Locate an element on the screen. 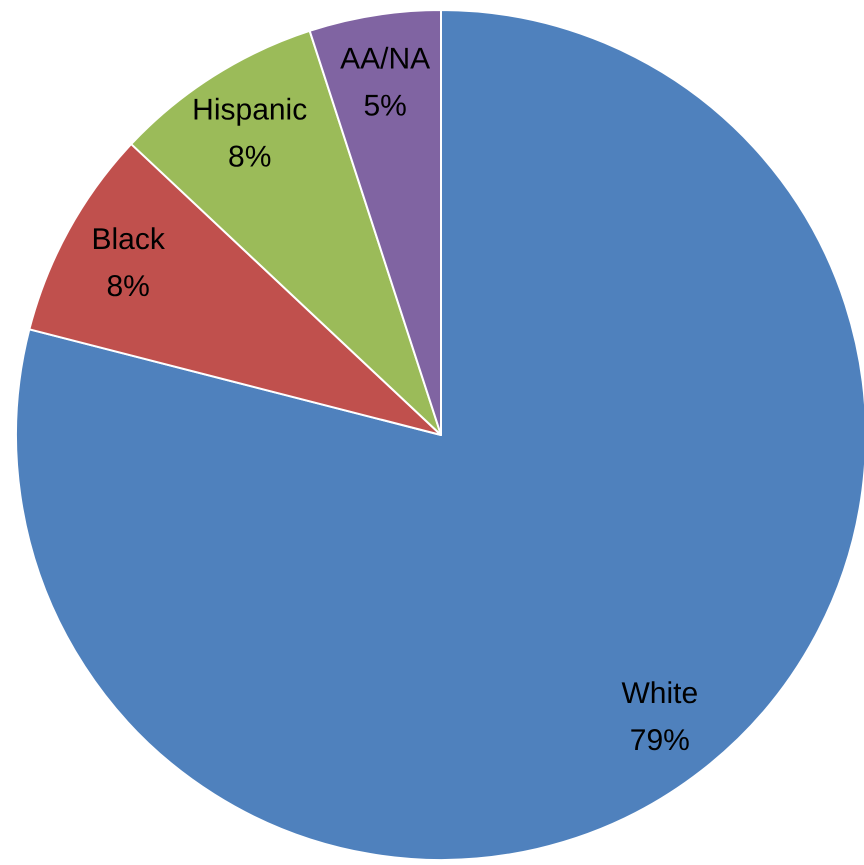 Image resolution: width=864 pixels, height=865 pixels. slice-label: Hispanic is located at coordinates (250, 110).